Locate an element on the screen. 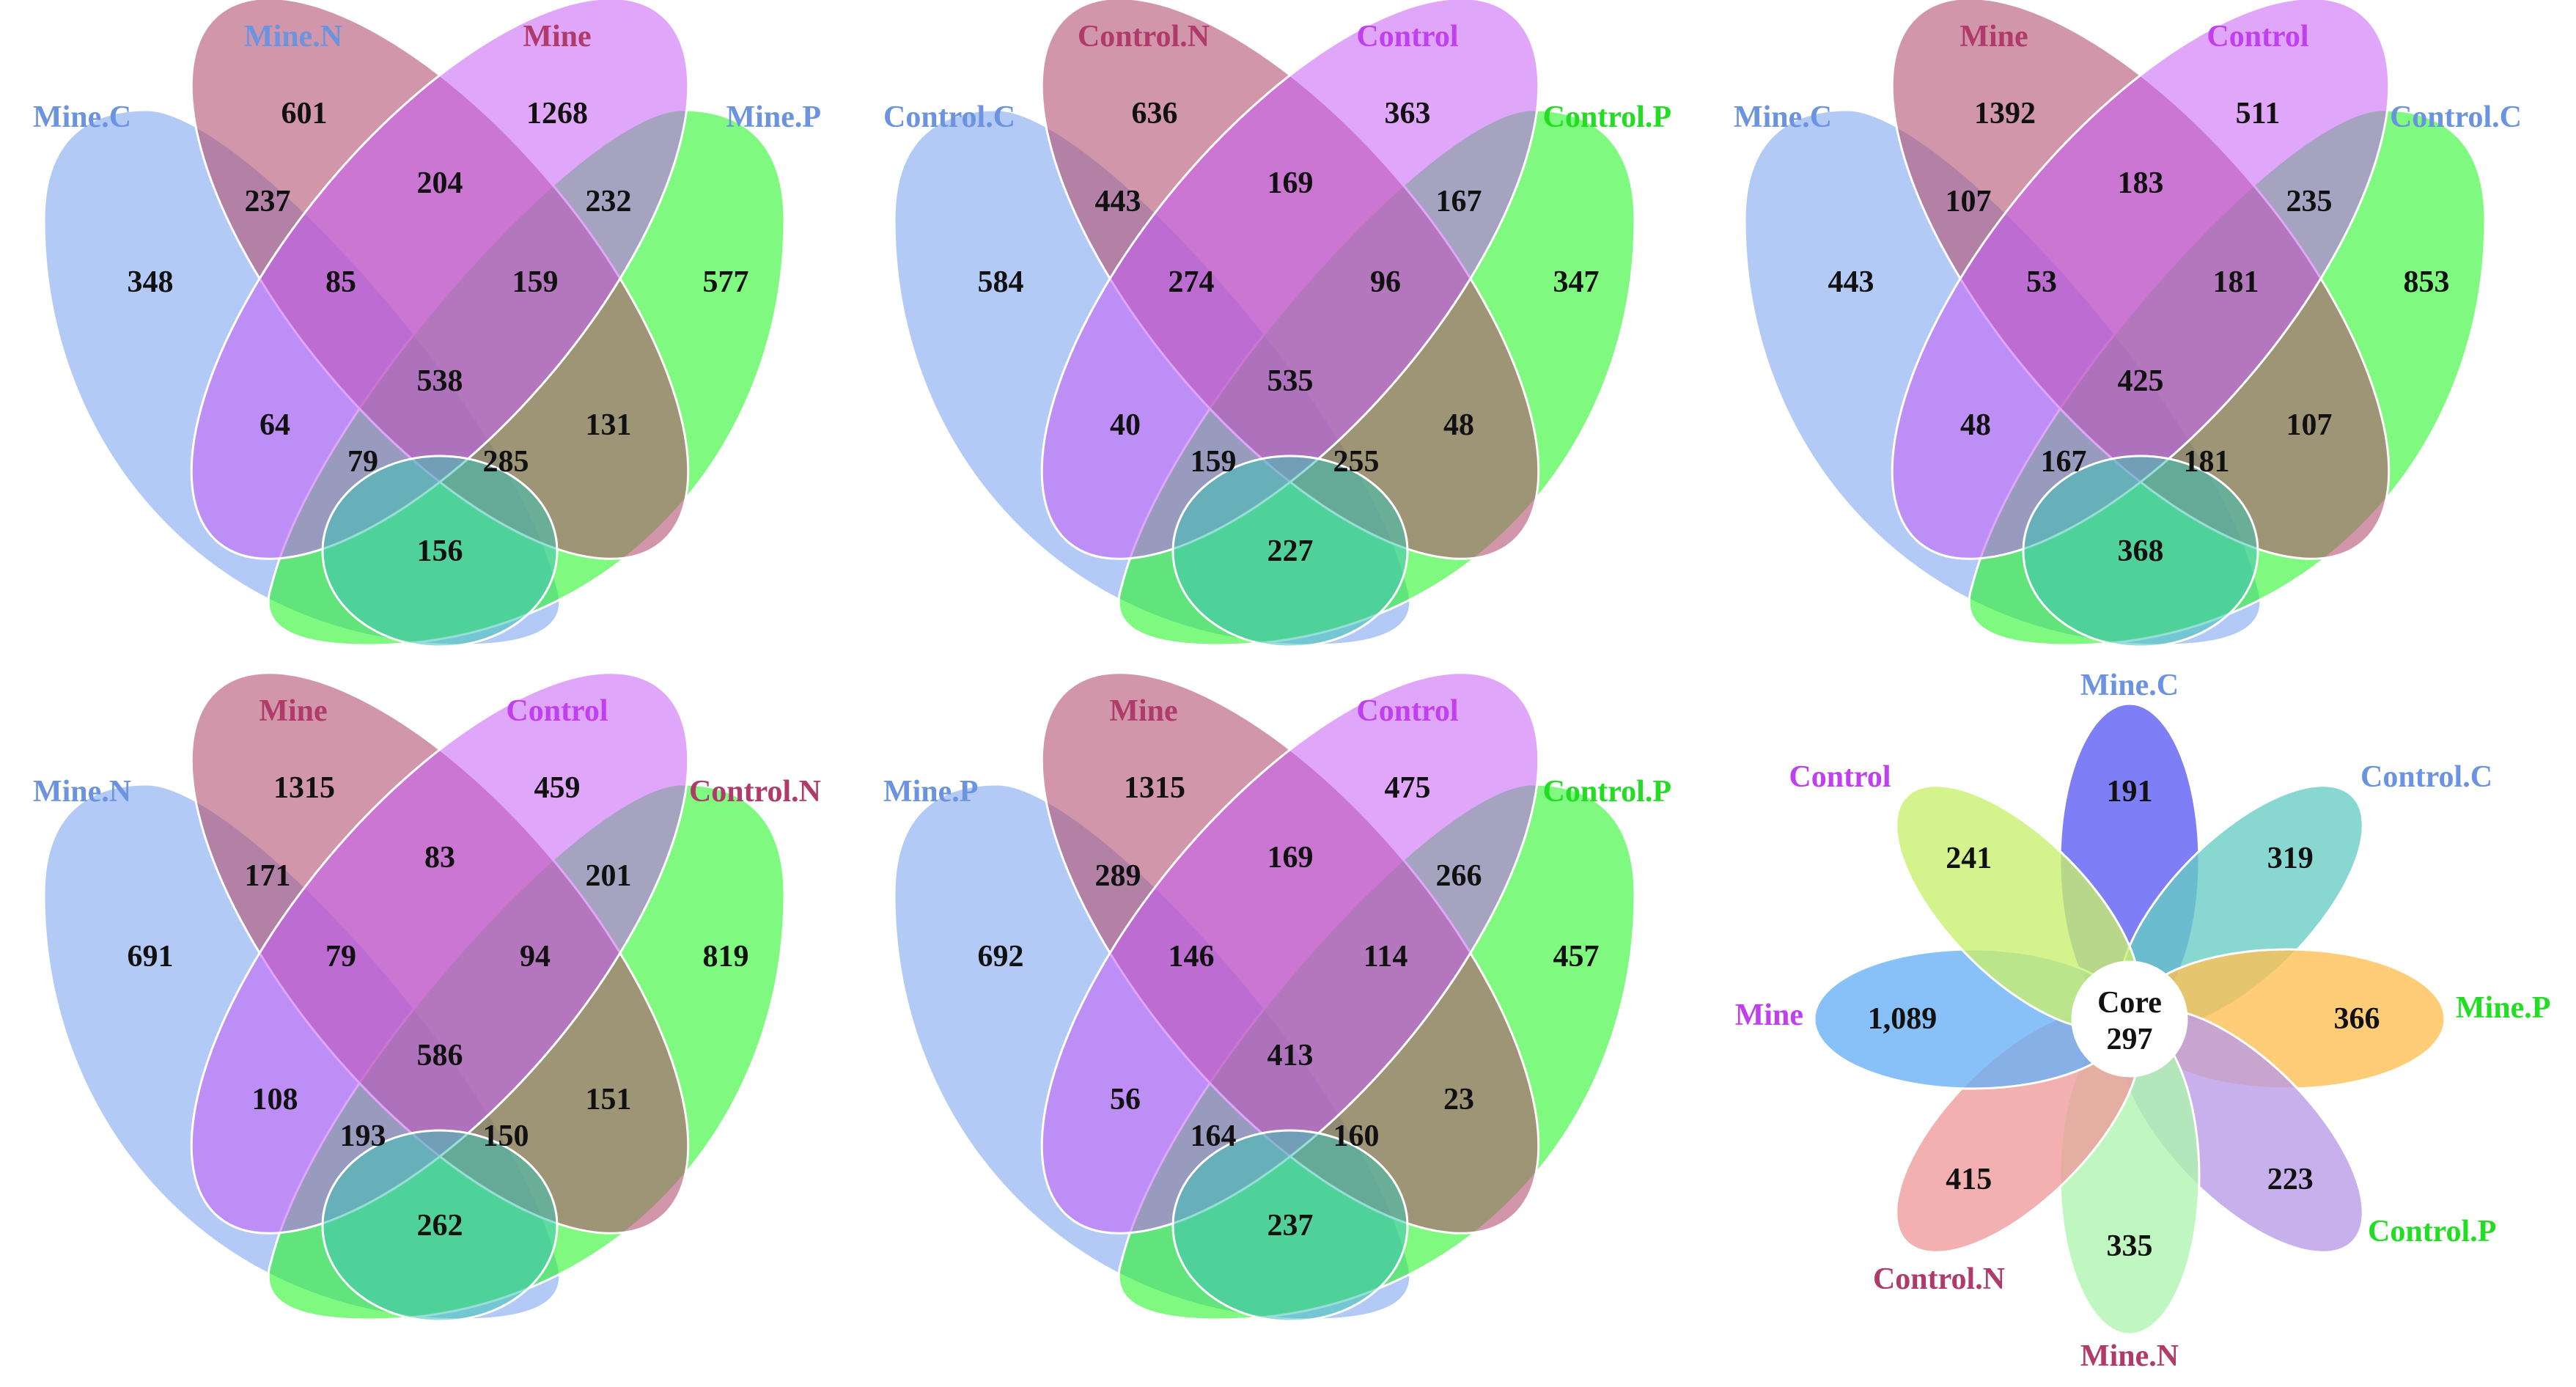  region-count-b: 1392 is located at coordinates (2005, 113).